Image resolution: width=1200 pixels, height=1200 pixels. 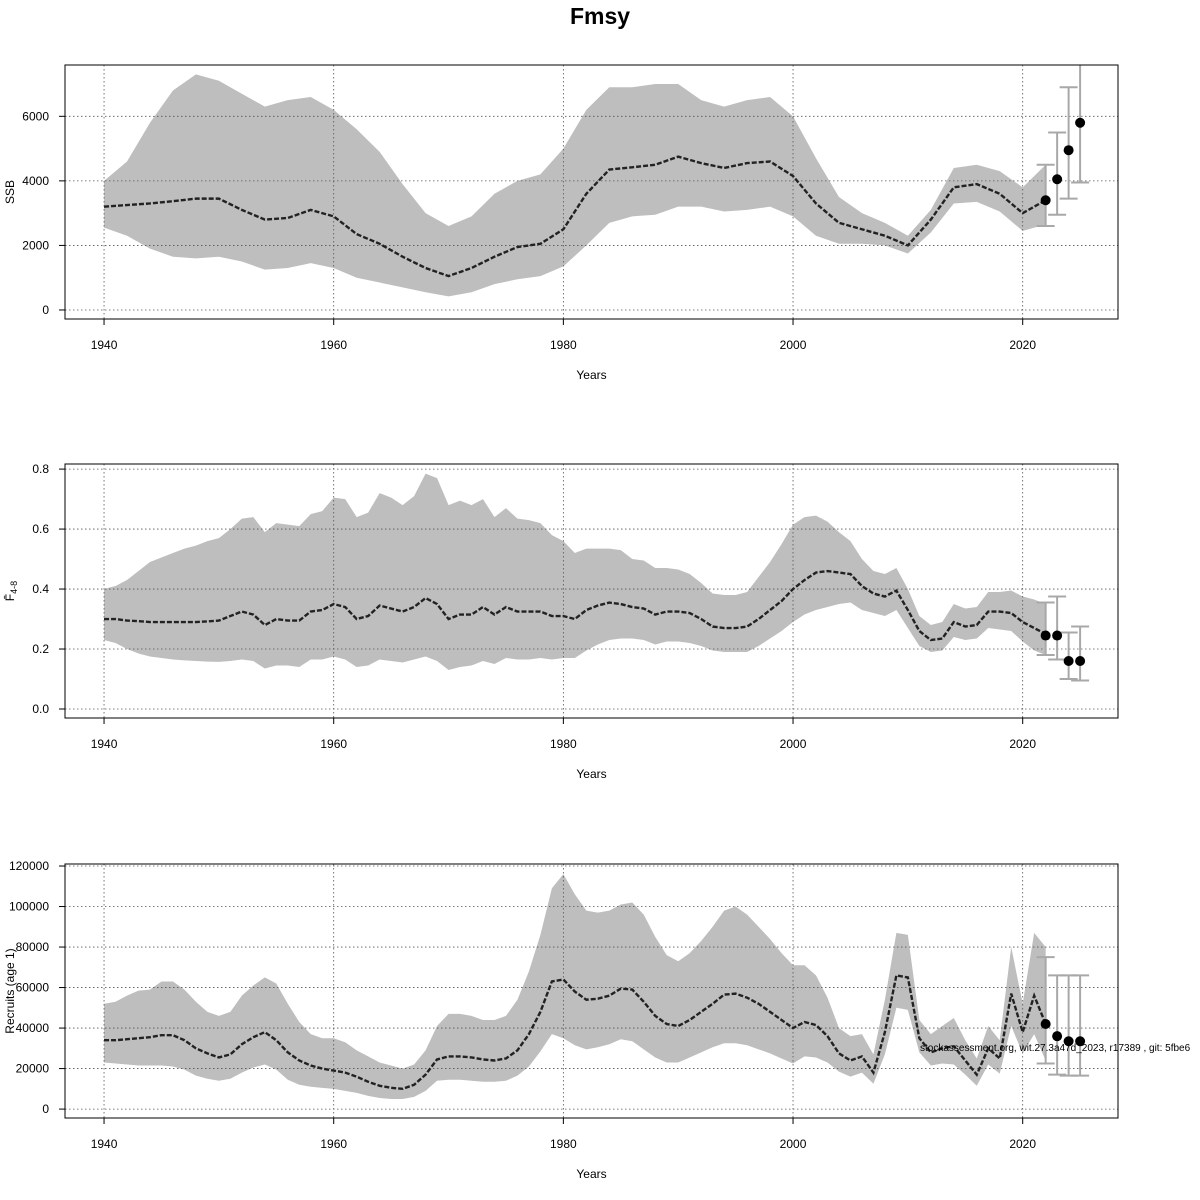 What do you see at coordinates (33, 1069) in the screenshot?
I see `y-tick-label: 20000` at bounding box center [33, 1069].